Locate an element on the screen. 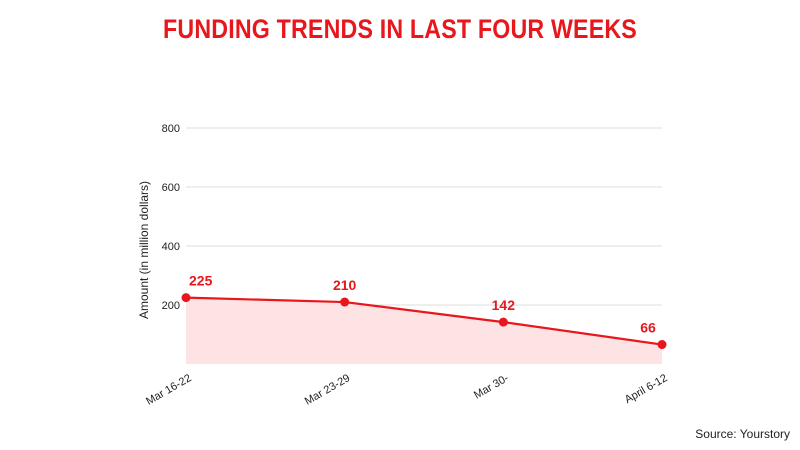  area-fill is located at coordinates (424, 330).